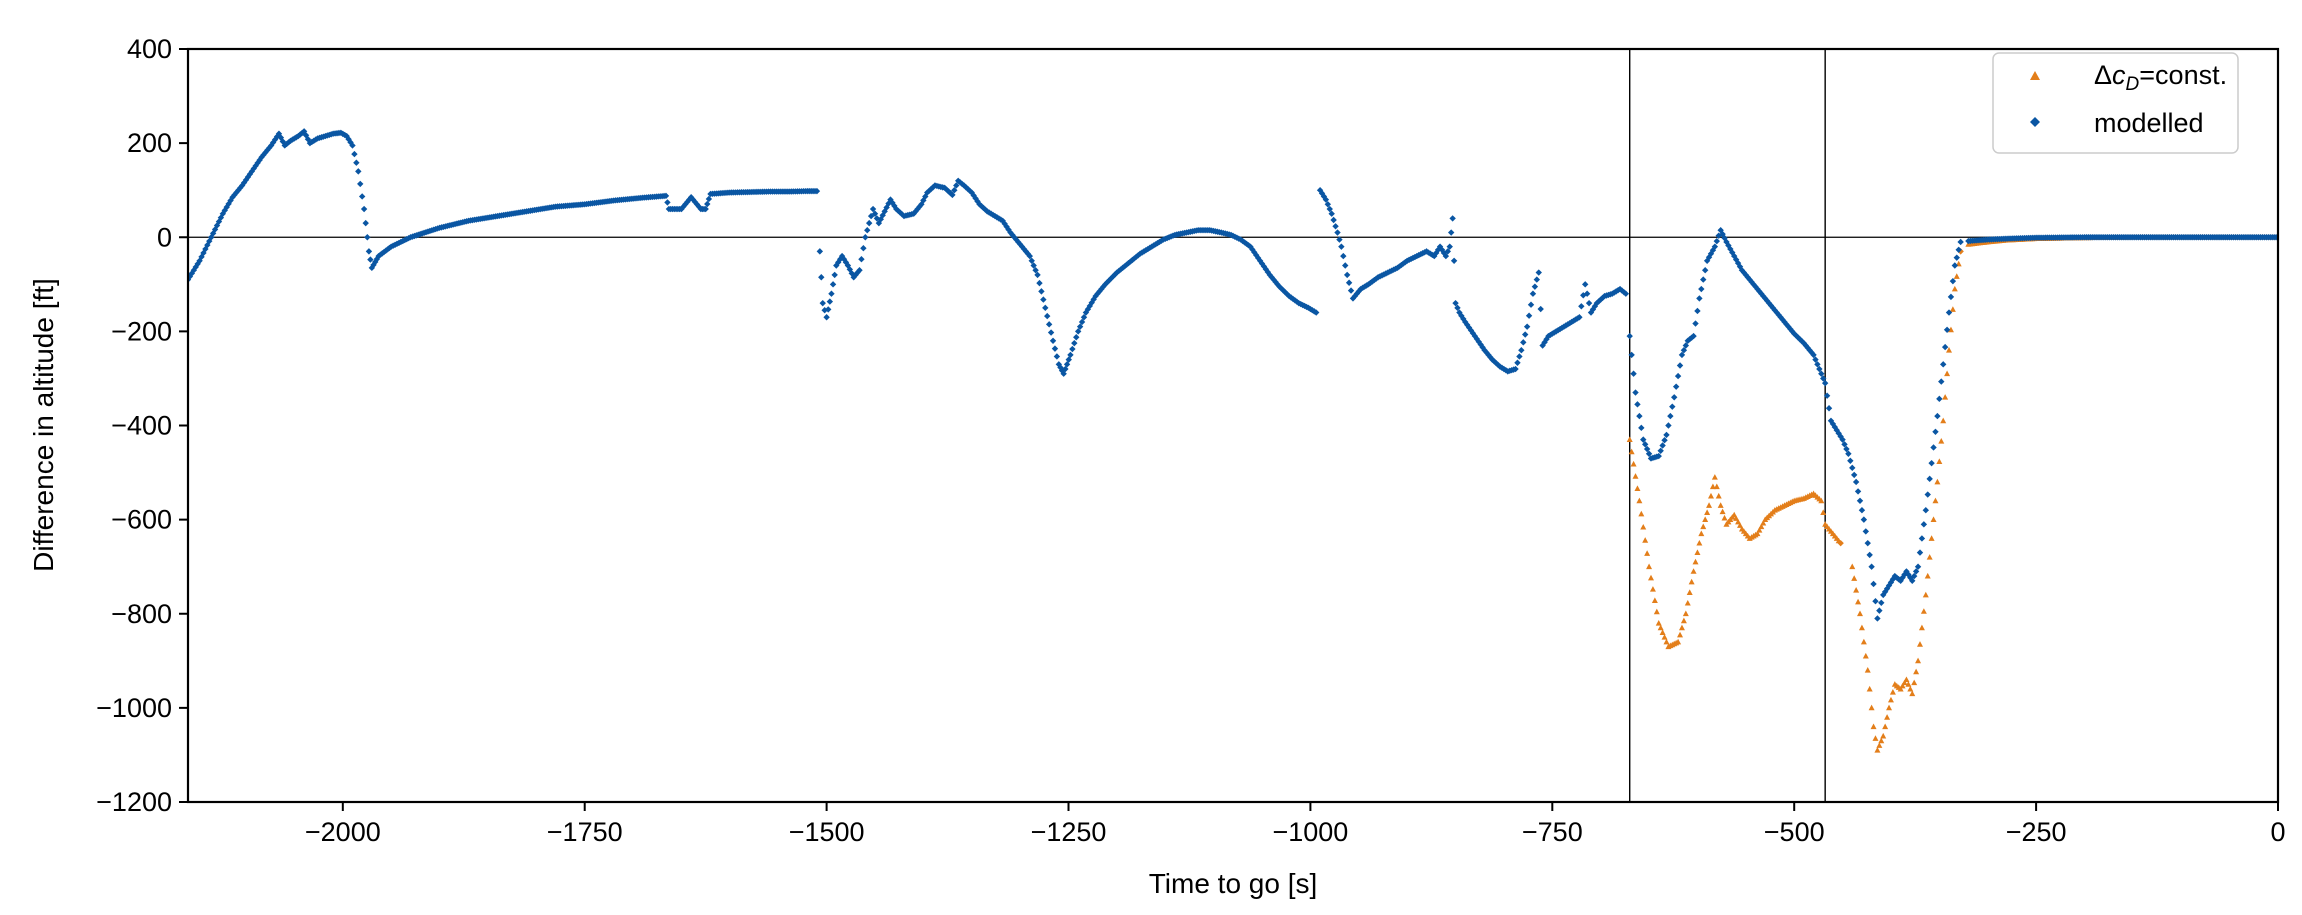  I want to click on x-tick-label: −250, so click(2036, 832).